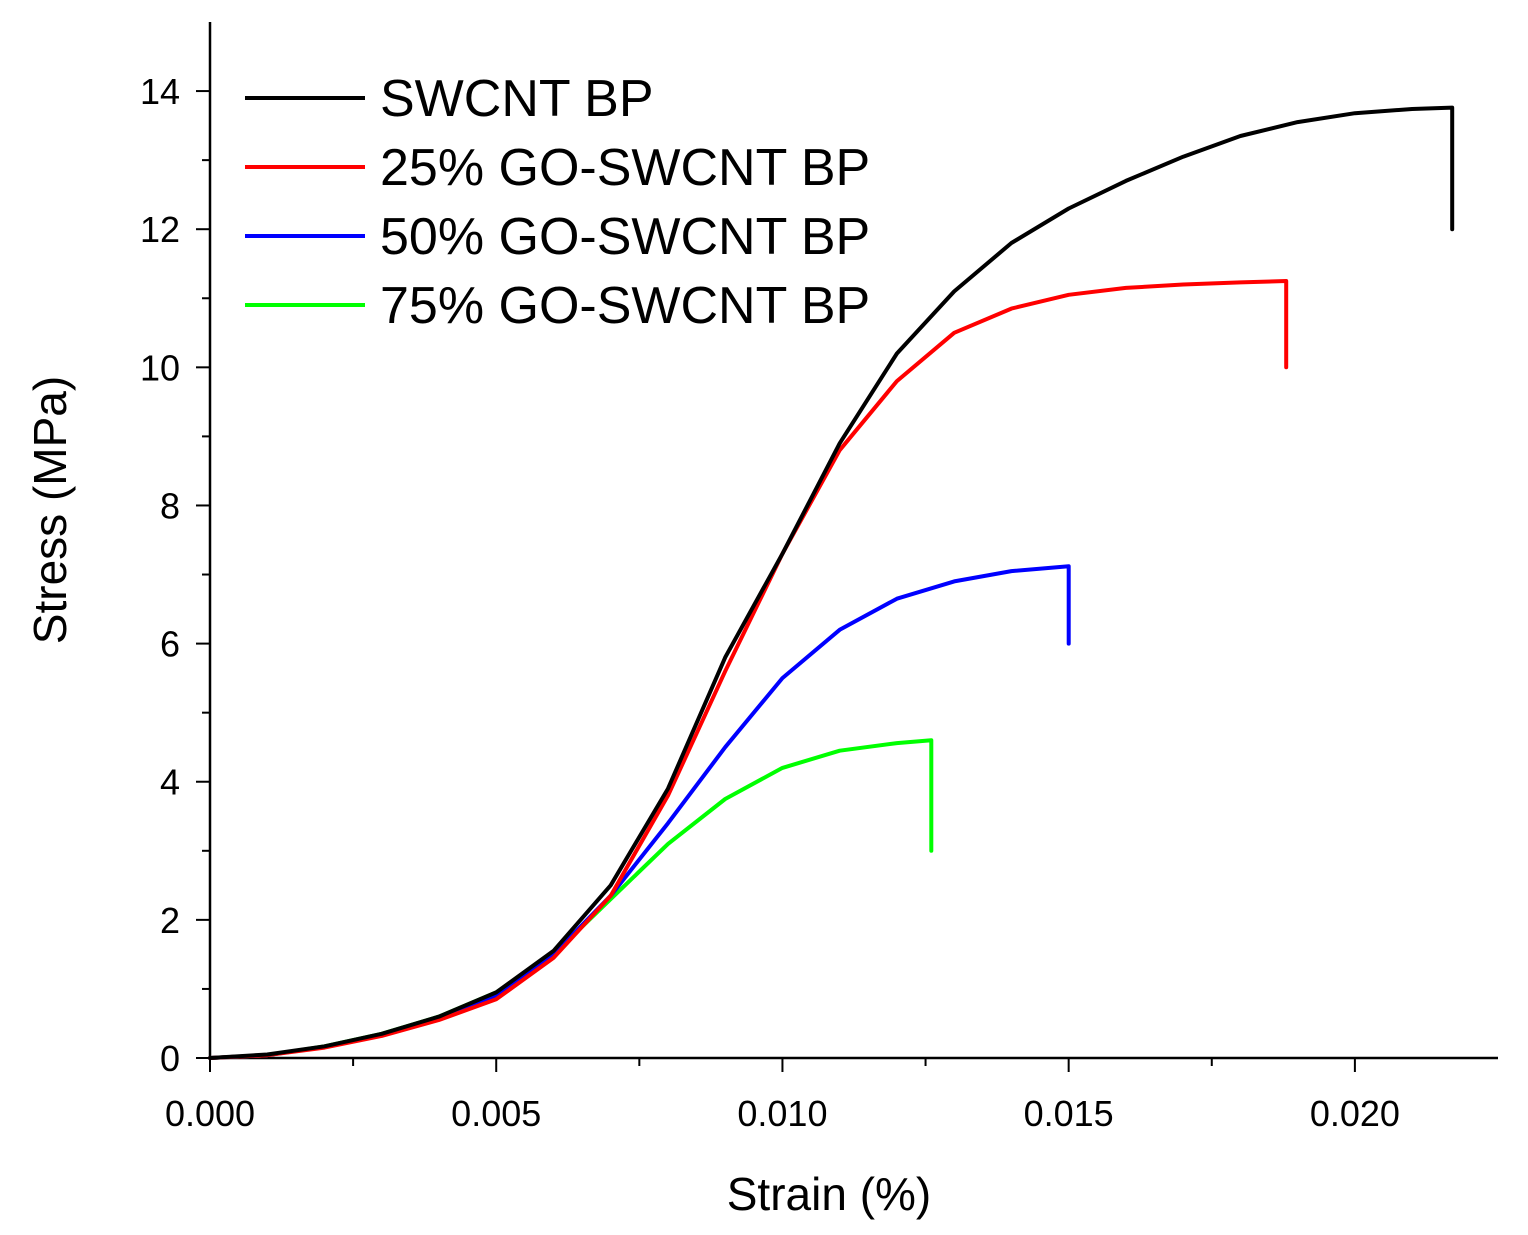  What do you see at coordinates (829, 1194) in the screenshot?
I see `x-axis-title: Strain (%)` at bounding box center [829, 1194].